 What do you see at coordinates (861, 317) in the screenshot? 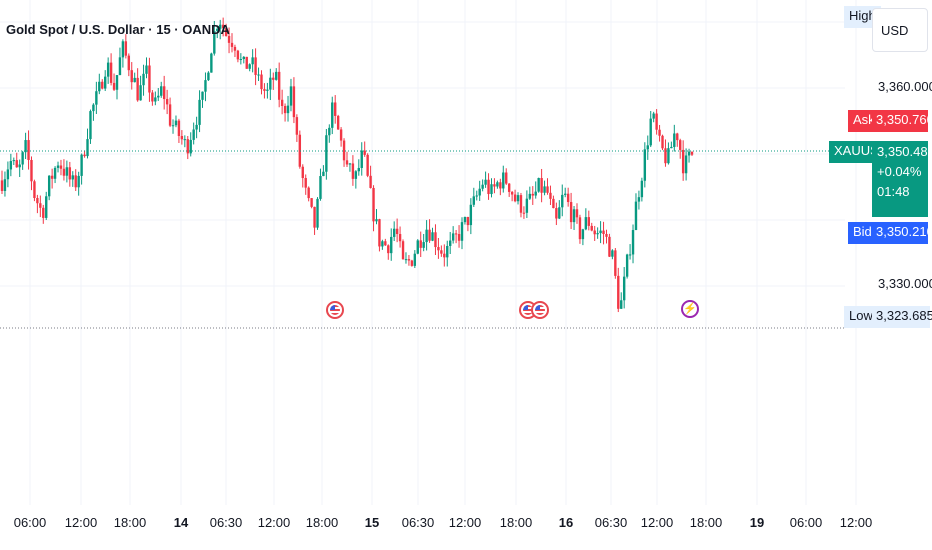
I see `low-label: Low` at bounding box center [861, 317].